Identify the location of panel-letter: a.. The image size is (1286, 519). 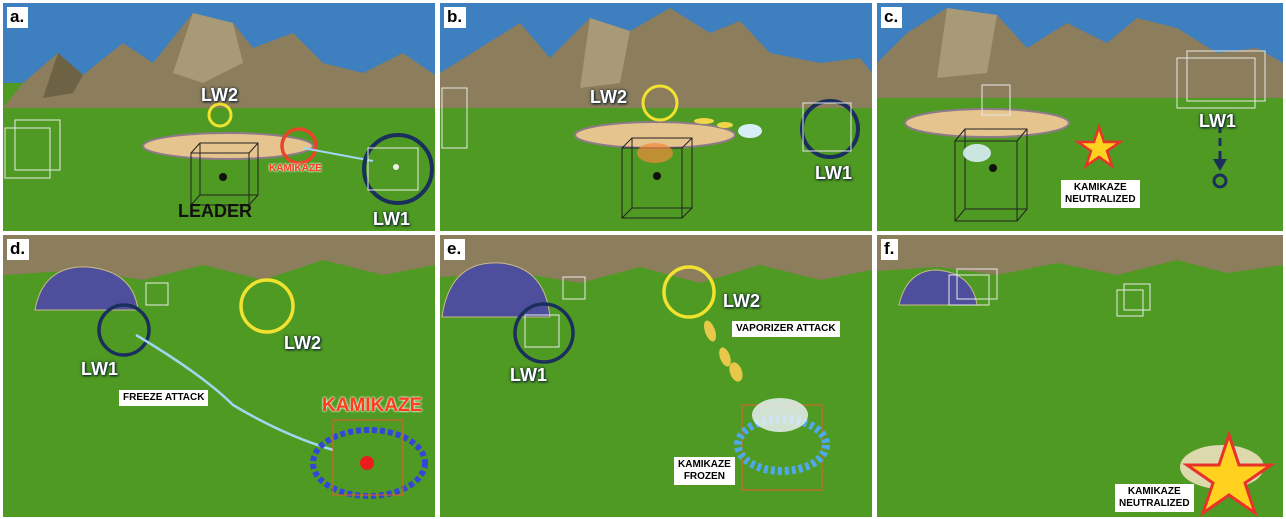
(18, 17).